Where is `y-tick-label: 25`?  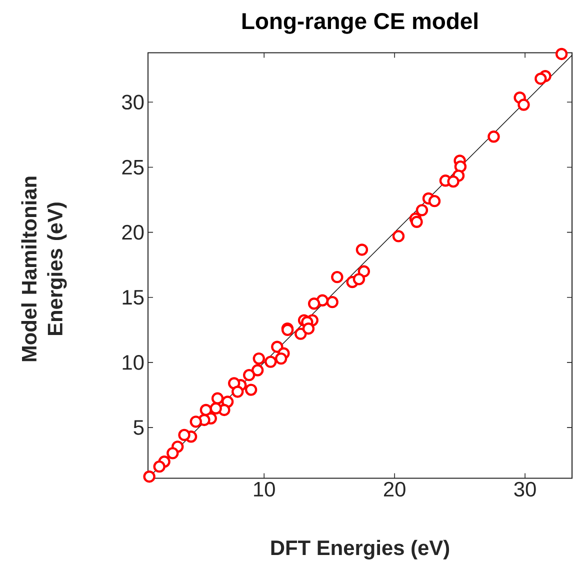
y-tick-label: 25 is located at coordinates (133, 167).